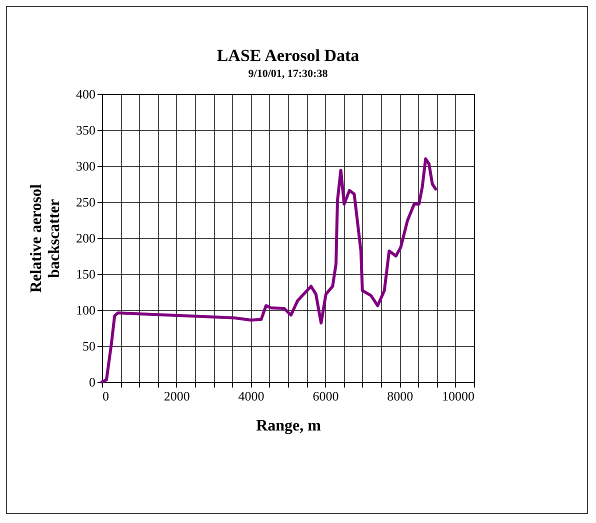 This screenshot has width=596, height=523. Describe the element at coordinates (105, 396) in the screenshot. I see `x-tick-label: 0` at that location.